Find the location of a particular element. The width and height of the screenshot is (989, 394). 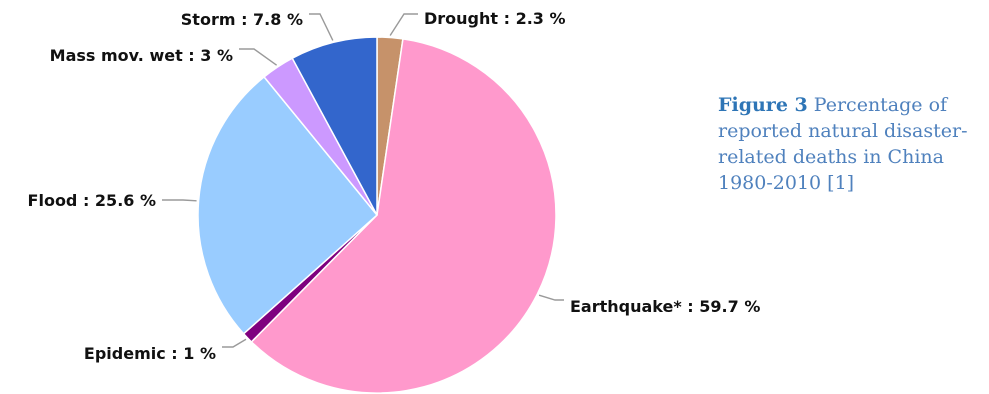

slice-label-drought: Drought : 2.3 % is located at coordinates (495, 18).